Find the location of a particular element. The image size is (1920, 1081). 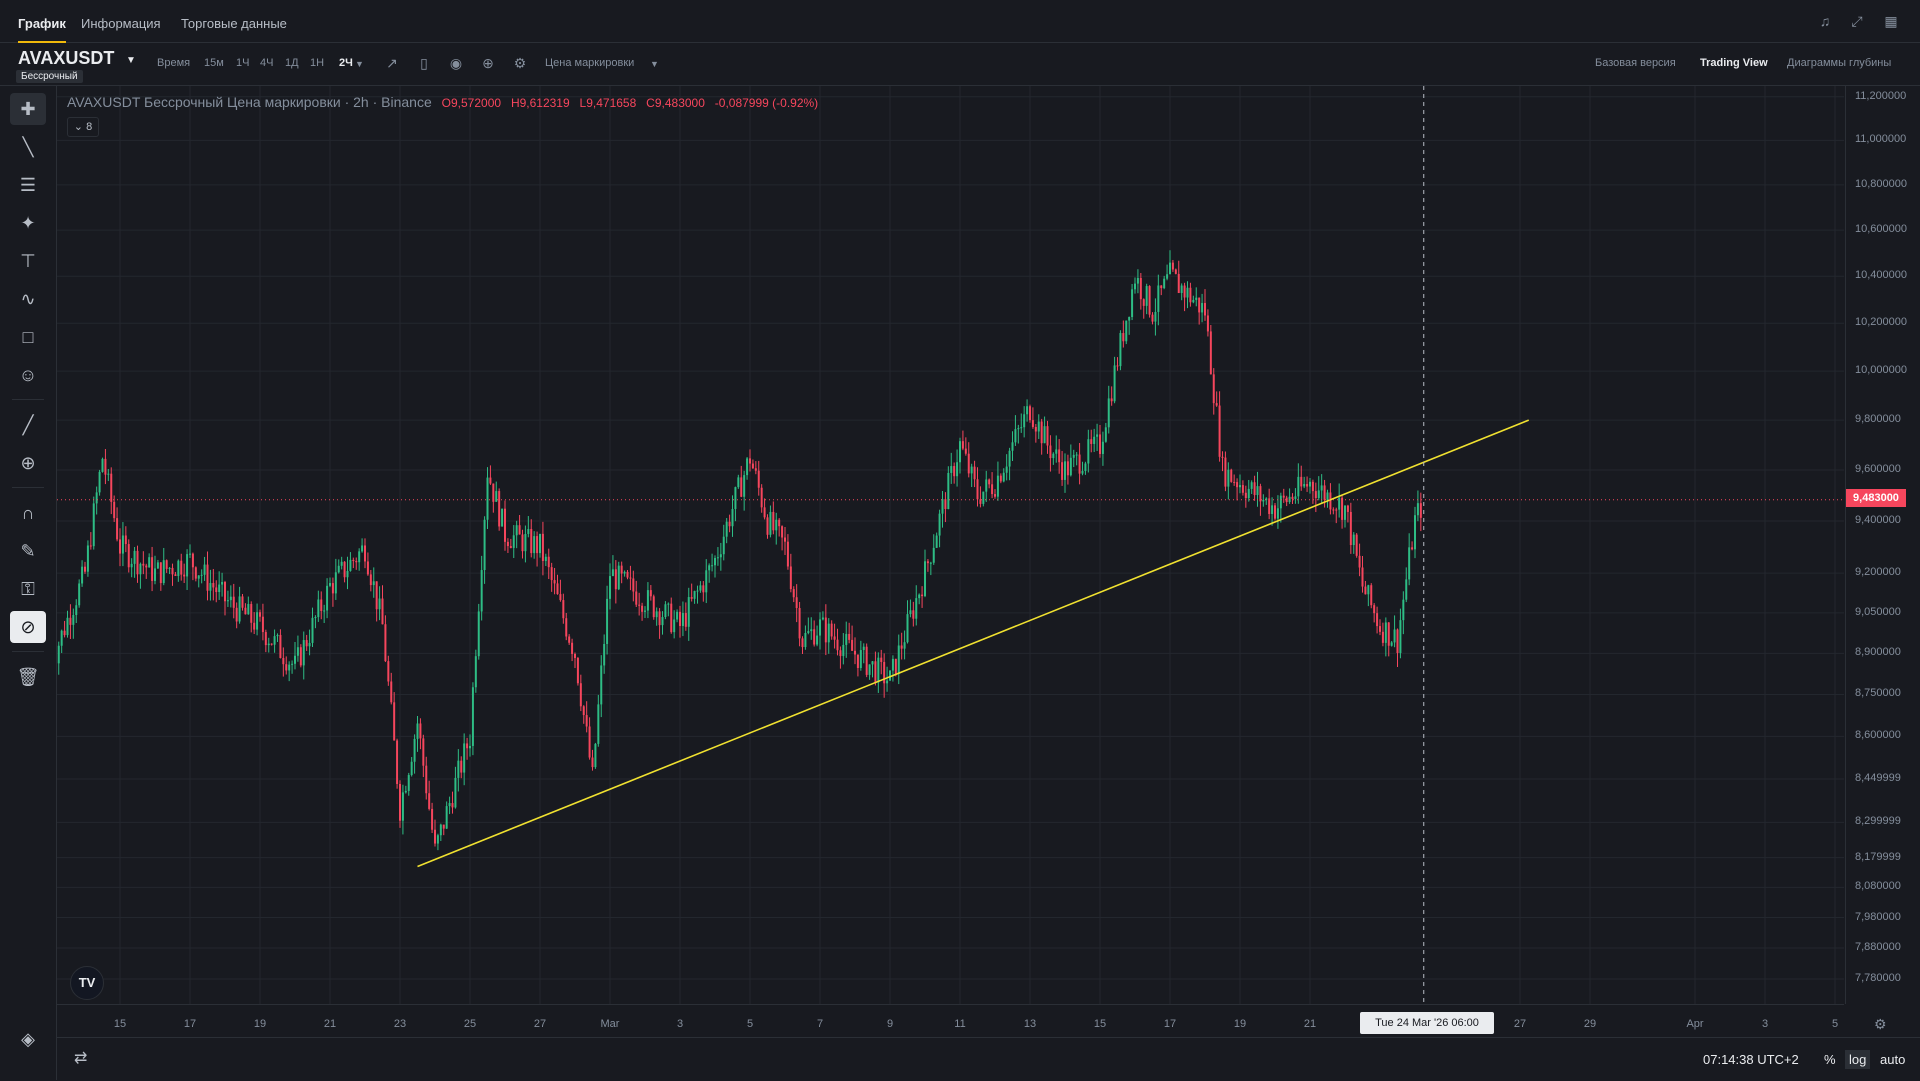

chart-type-icon: ↗ is located at coordinates (392, 63).